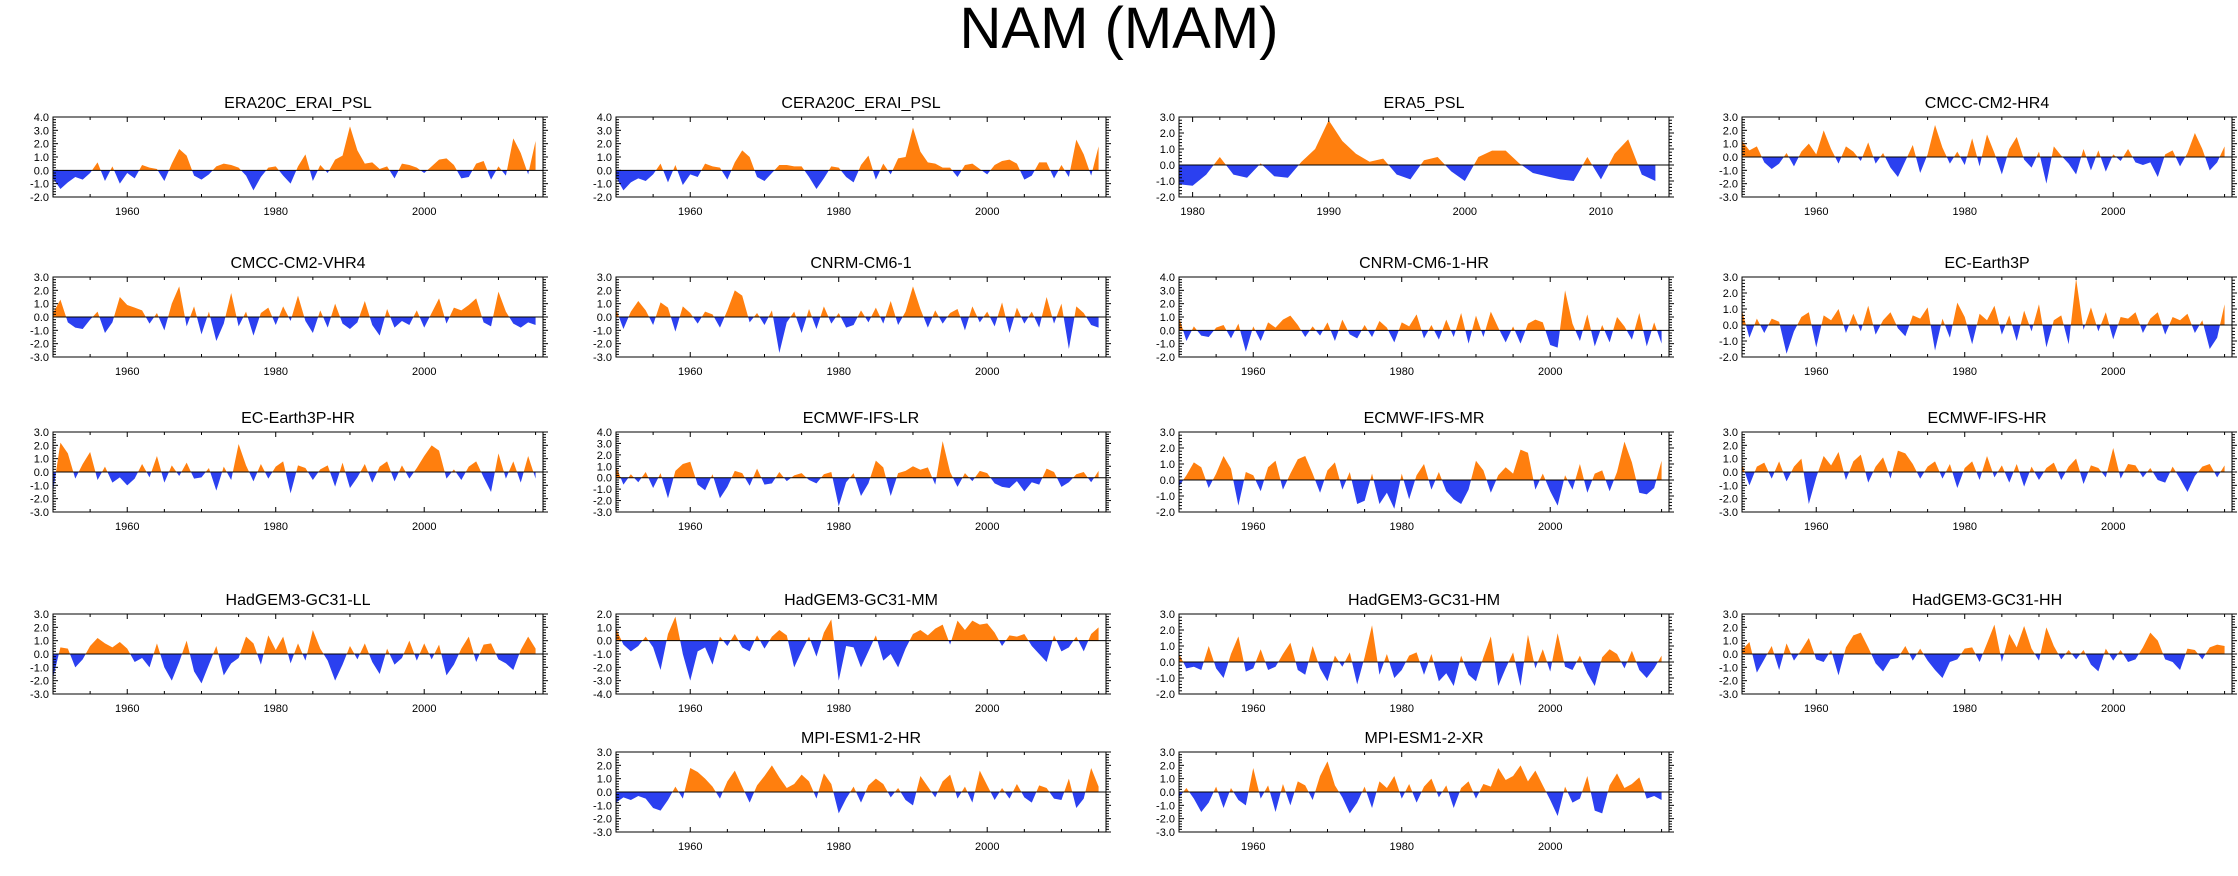  What do you see at coordinates (1424, 263) in the screenshot?
I see `chart-title: CNRM-CM6-1-HR` at bounding box center [1424, 263].